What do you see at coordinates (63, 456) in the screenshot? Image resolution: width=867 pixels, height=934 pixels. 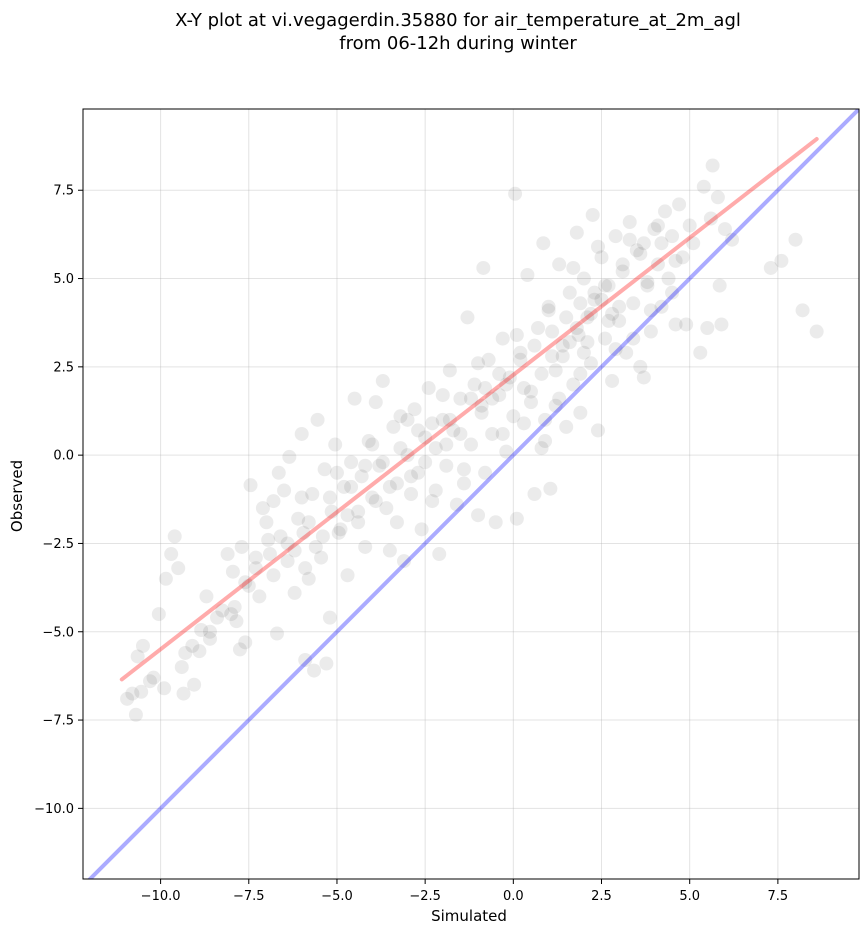 I see `y-tick-label: 0.0` at bounding box center [63, 456].